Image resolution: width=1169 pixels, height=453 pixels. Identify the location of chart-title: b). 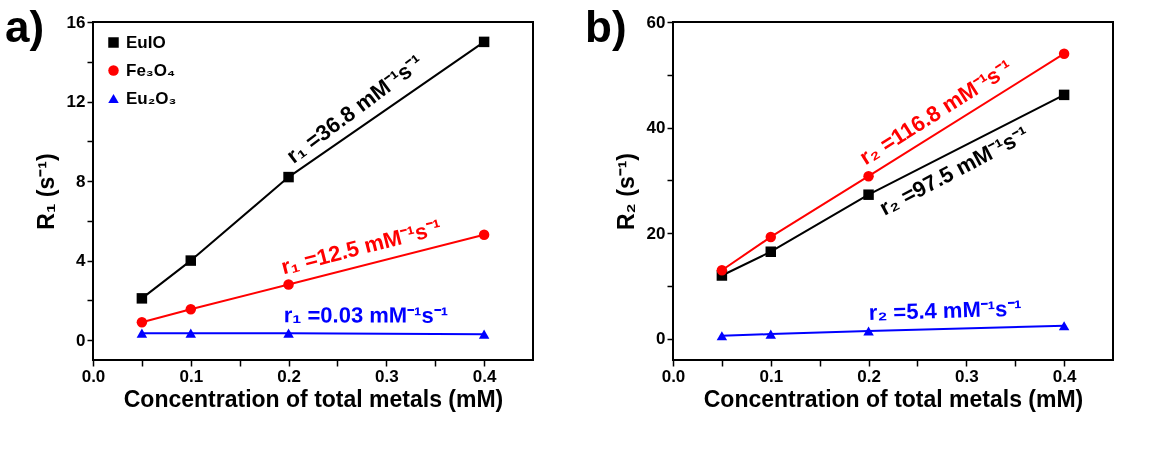
(606, 26).